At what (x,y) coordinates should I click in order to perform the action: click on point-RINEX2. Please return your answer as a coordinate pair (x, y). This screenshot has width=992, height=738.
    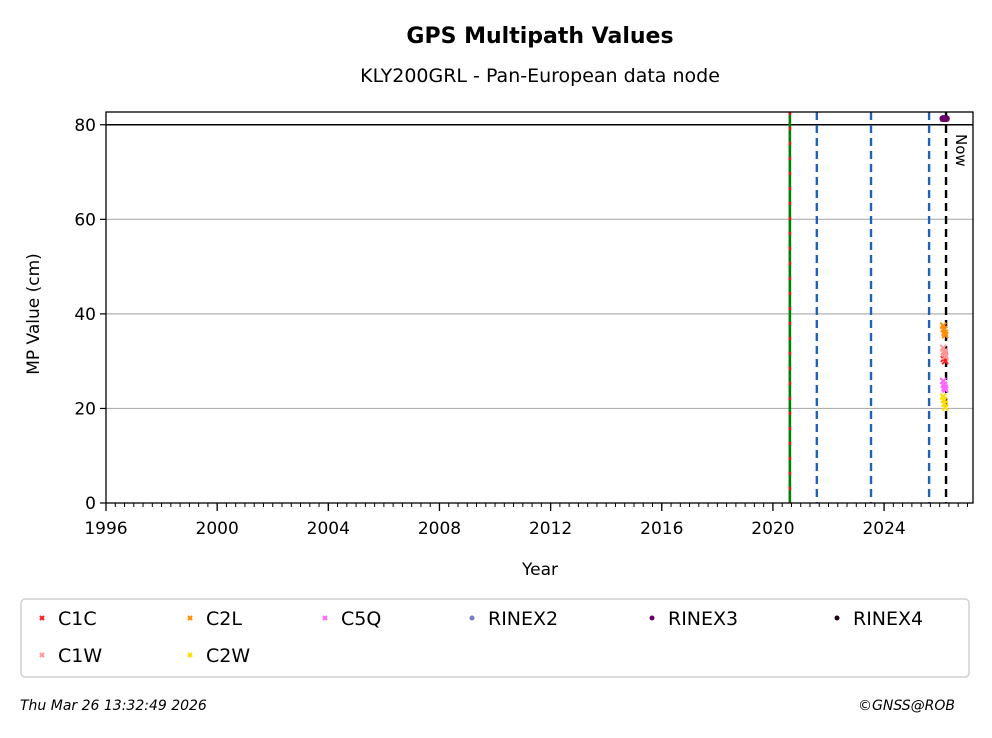
    Looking at the image, I should click on (472, 618).